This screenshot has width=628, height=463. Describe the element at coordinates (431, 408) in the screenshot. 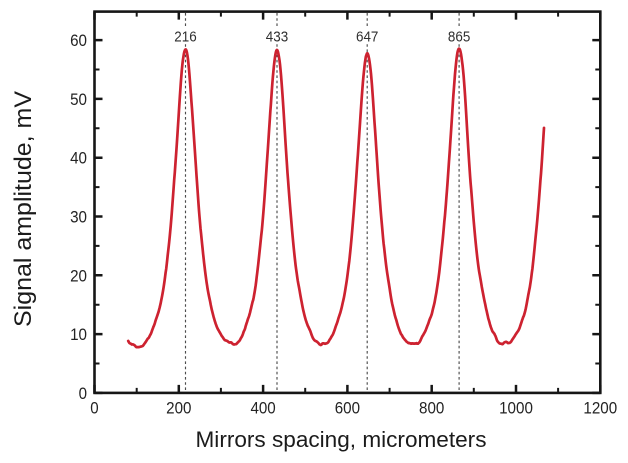

I see `svg-text: 800` at that location.